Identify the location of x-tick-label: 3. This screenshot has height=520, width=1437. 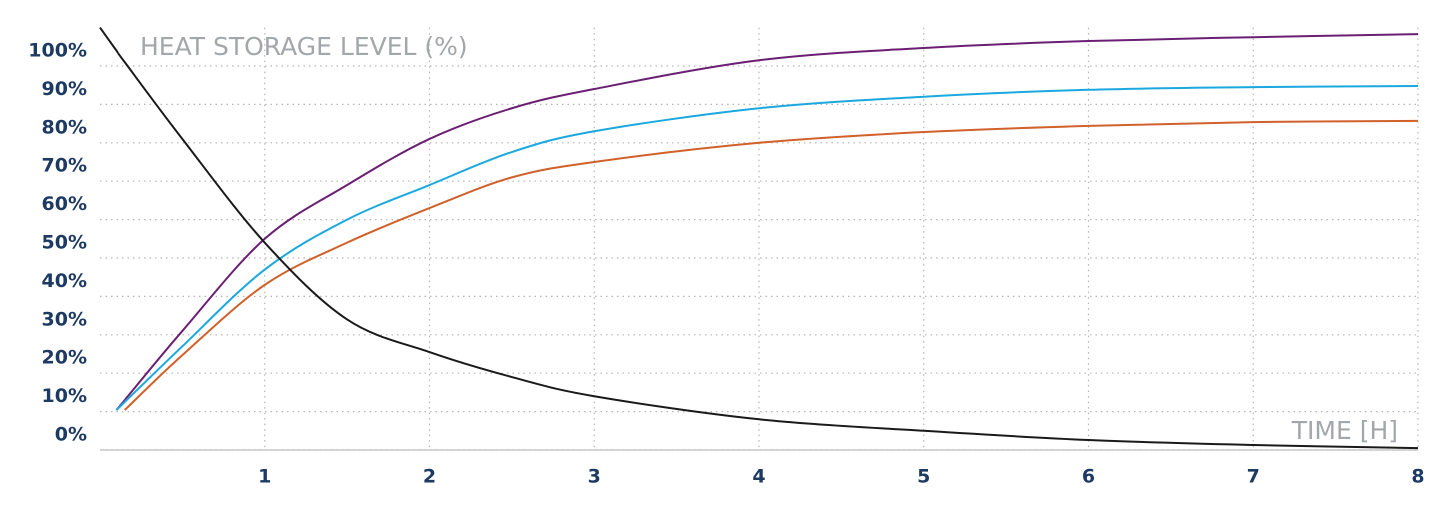
(594, 477).